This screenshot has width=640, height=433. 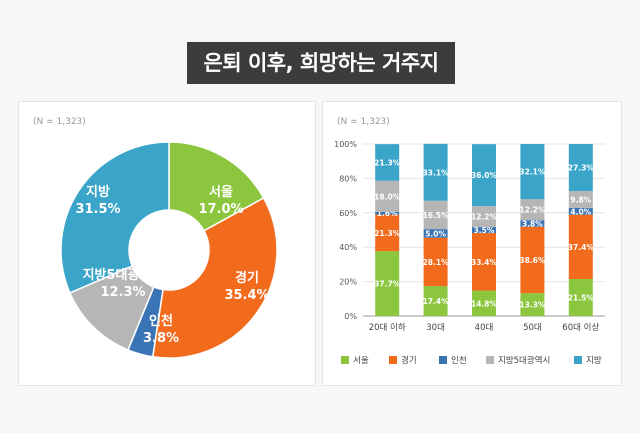 I want to click on bar-data-label-2-1: 33.4%, so click(x=484, y=262).